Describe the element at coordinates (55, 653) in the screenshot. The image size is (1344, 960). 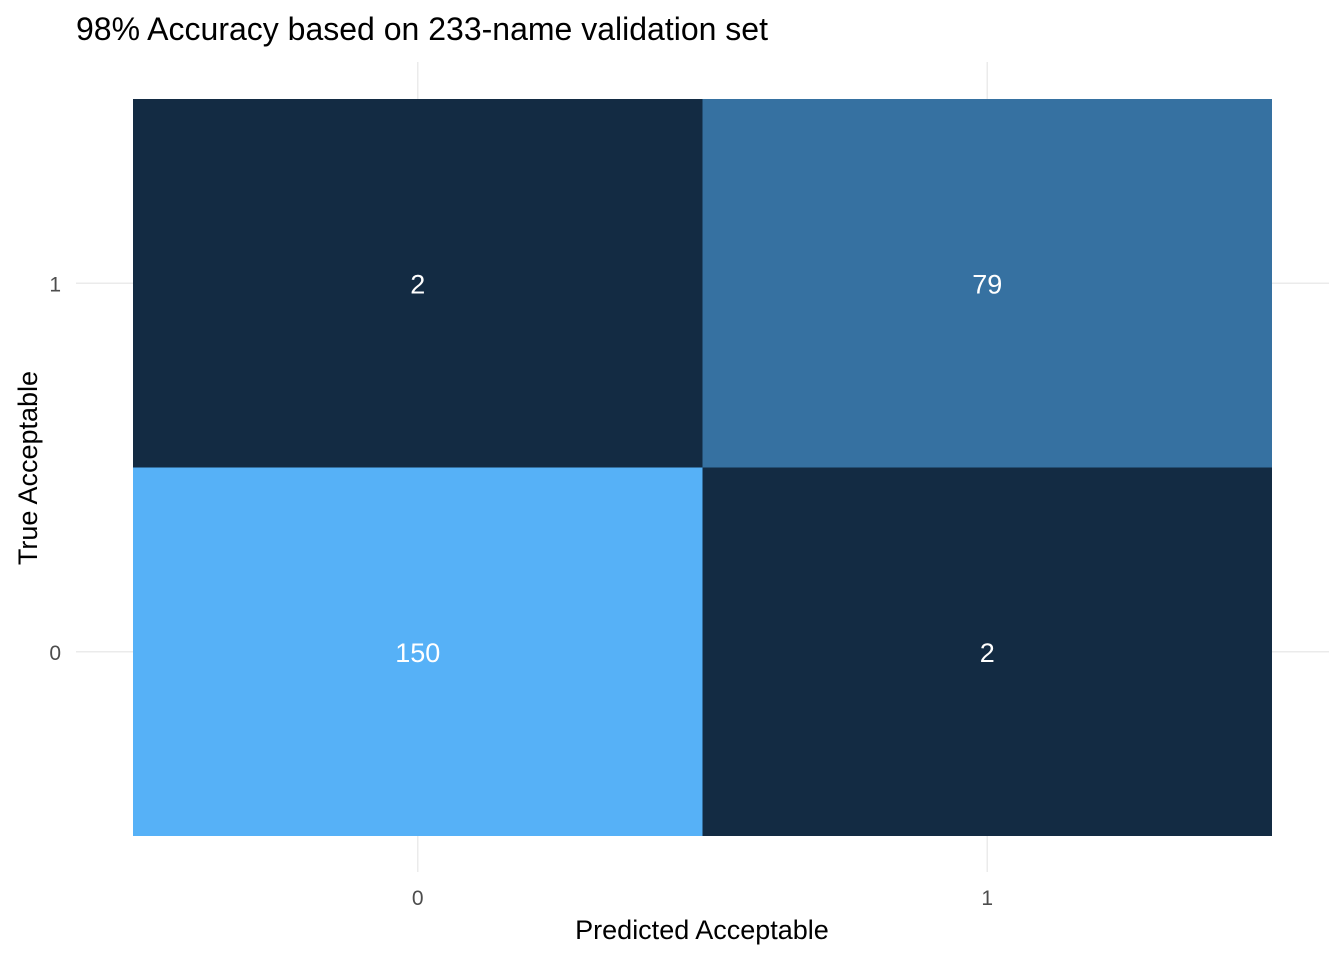
I see `y-tick-label-0: 0` at that location.